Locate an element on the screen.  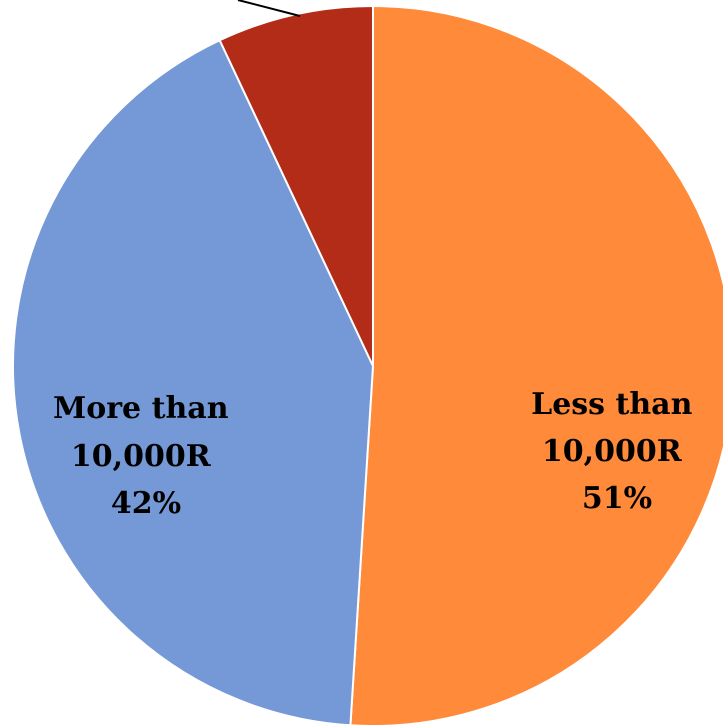
slice-label-more-than: More than 10,000R 42% is located at coordinates (146, 456).